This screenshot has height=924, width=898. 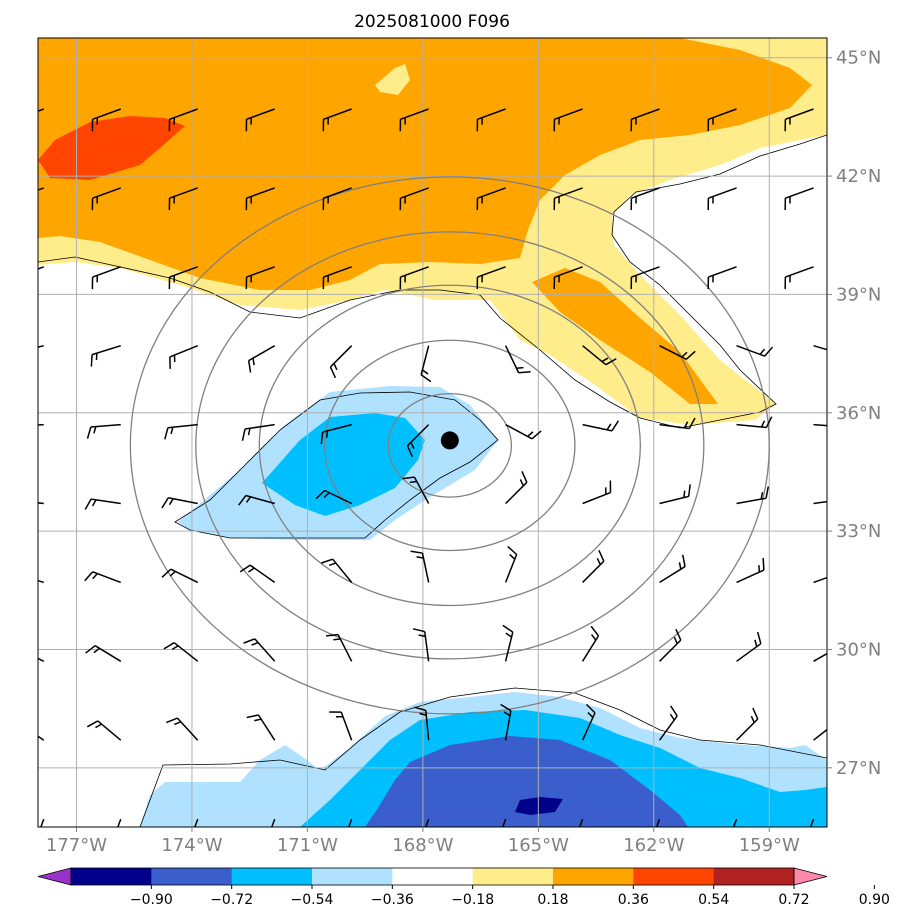 I want to click on x-axis-ticks: 177°W 174°W 171°W 168°W 165°W 162°W 159°W, so click(x=423, y=841).